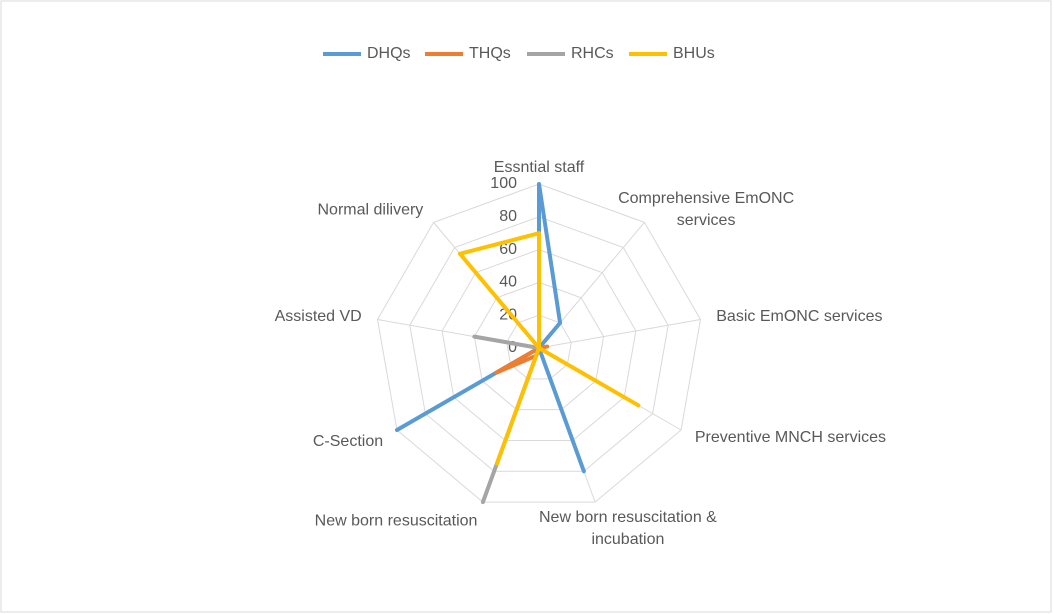 Image resolution: width=1054 pixels, height=614 pixels. What do you see at coordinates (508, 249) in the screenshot?
I see `r-tick-label: 60` at bounding box center [508, 249].